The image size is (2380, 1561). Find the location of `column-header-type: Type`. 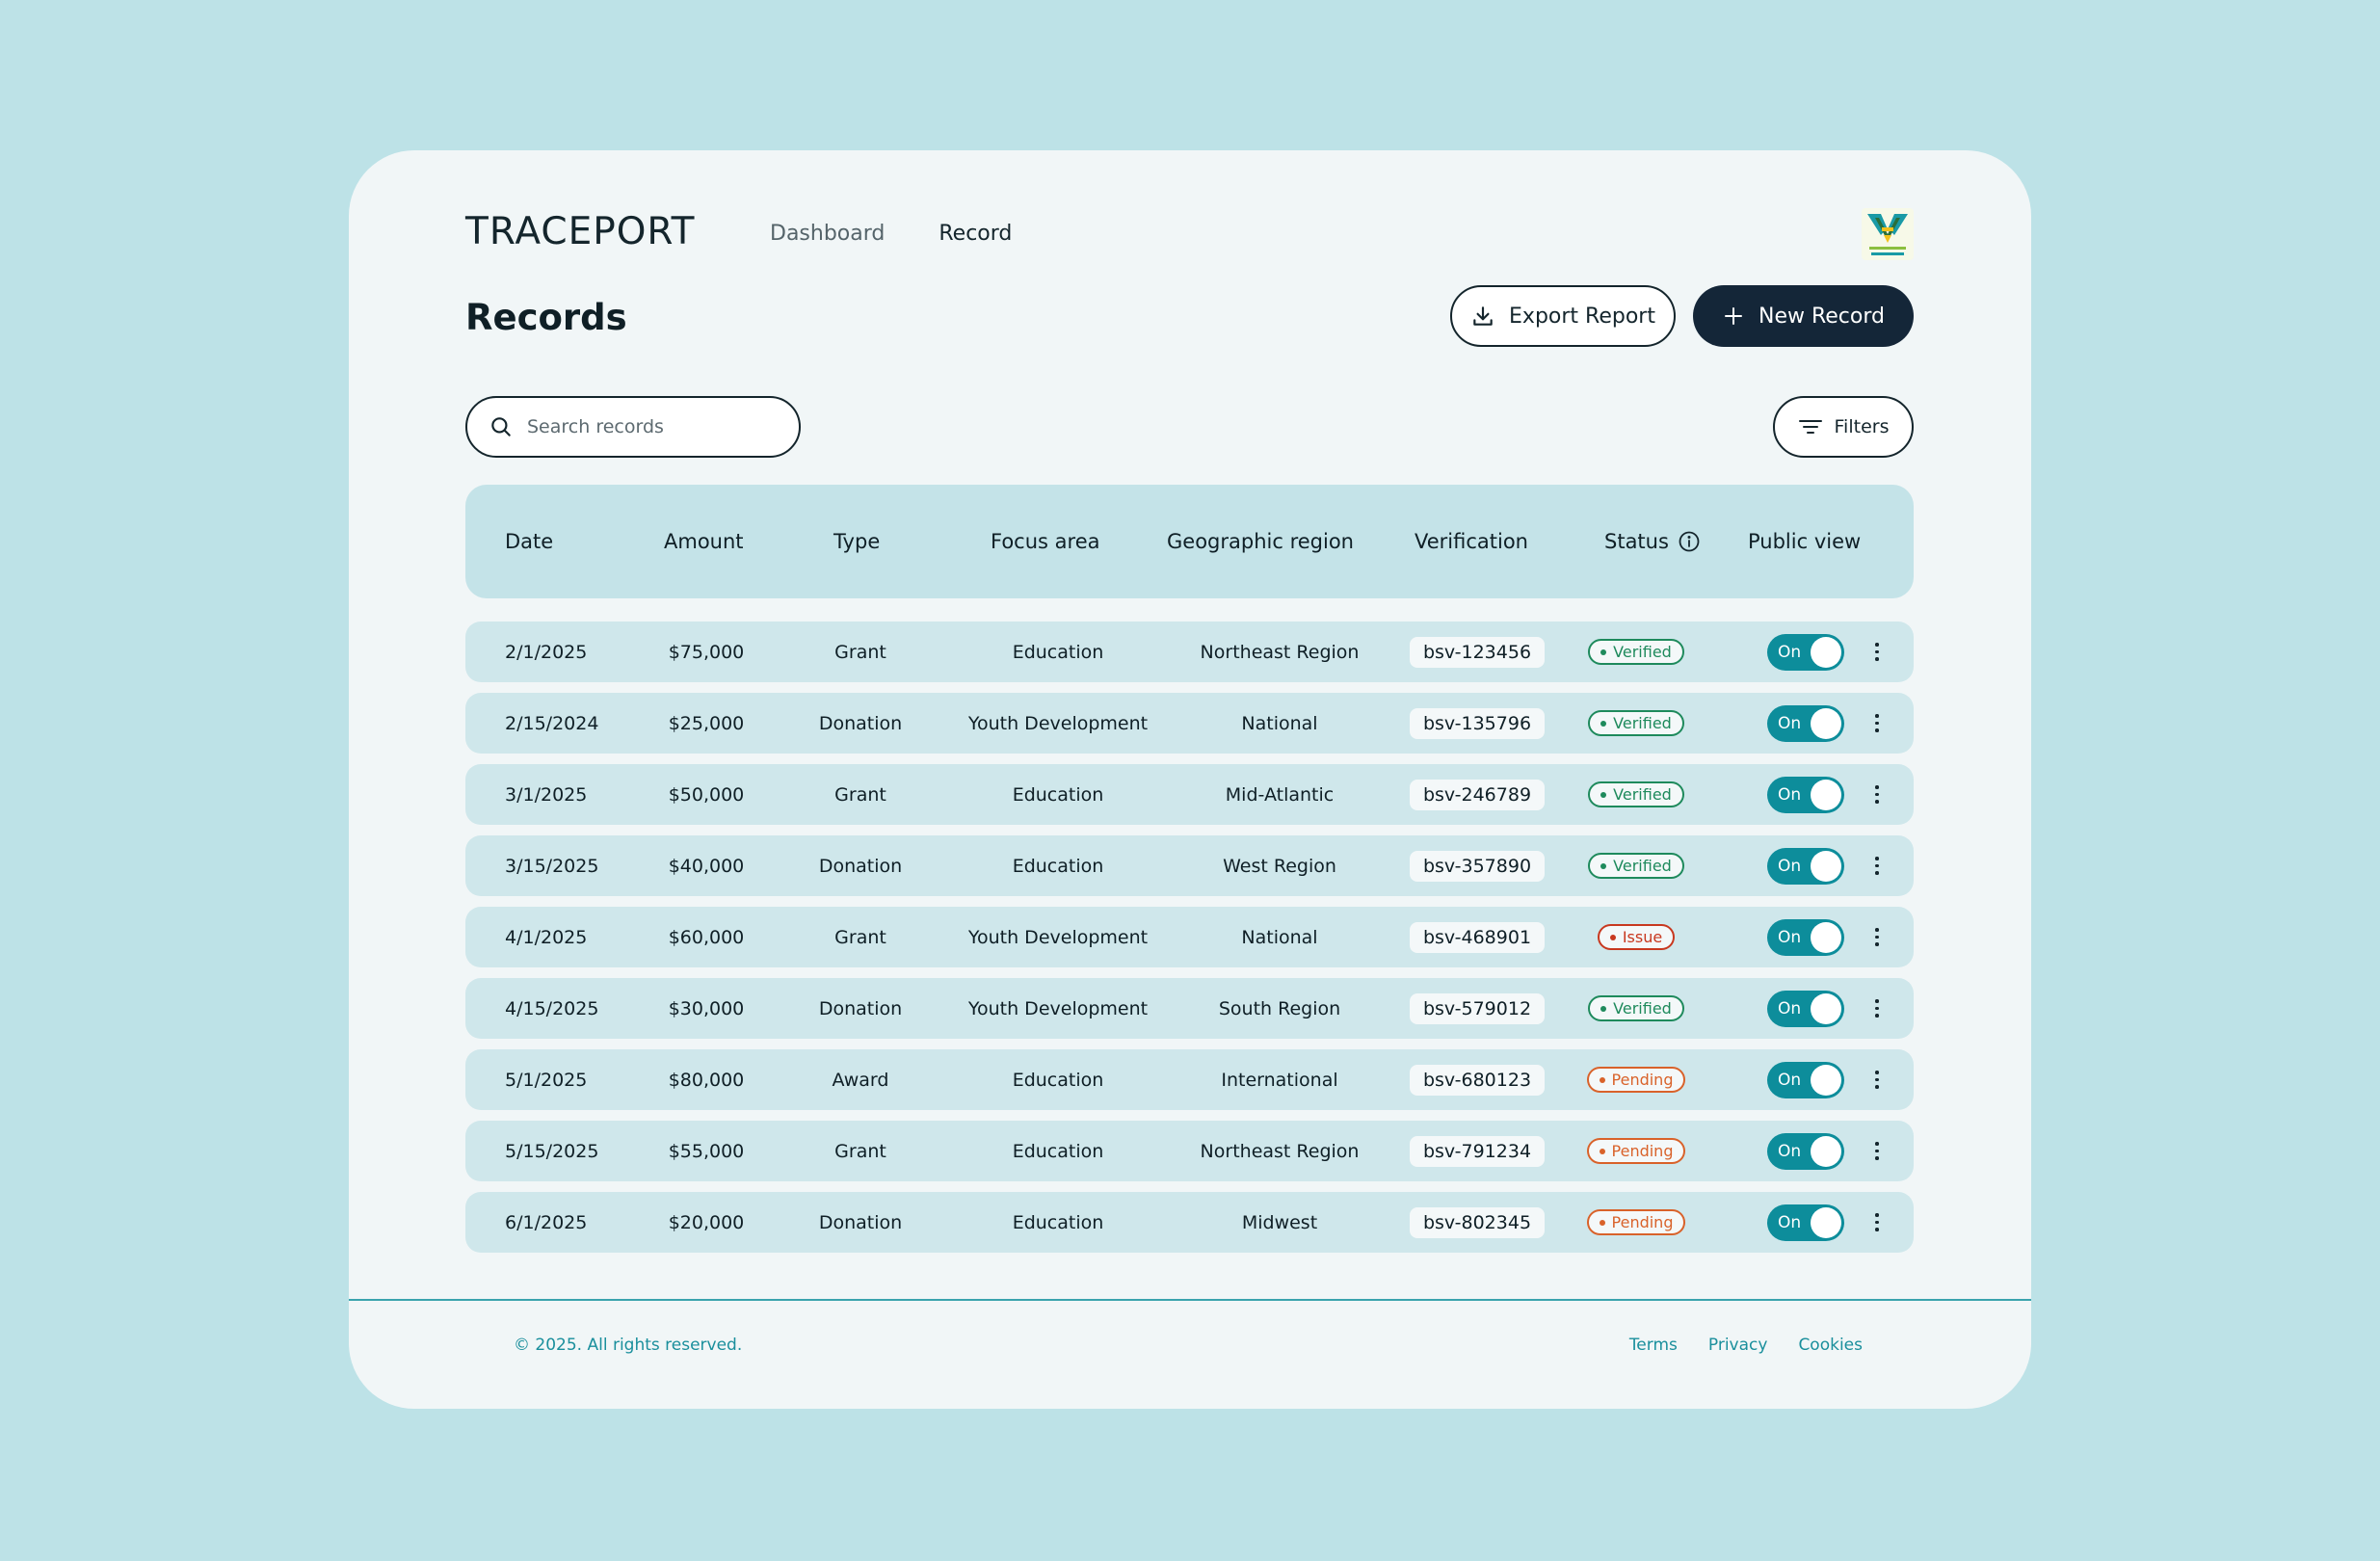

column-header-type: Type is located at coordinates (857, 541).